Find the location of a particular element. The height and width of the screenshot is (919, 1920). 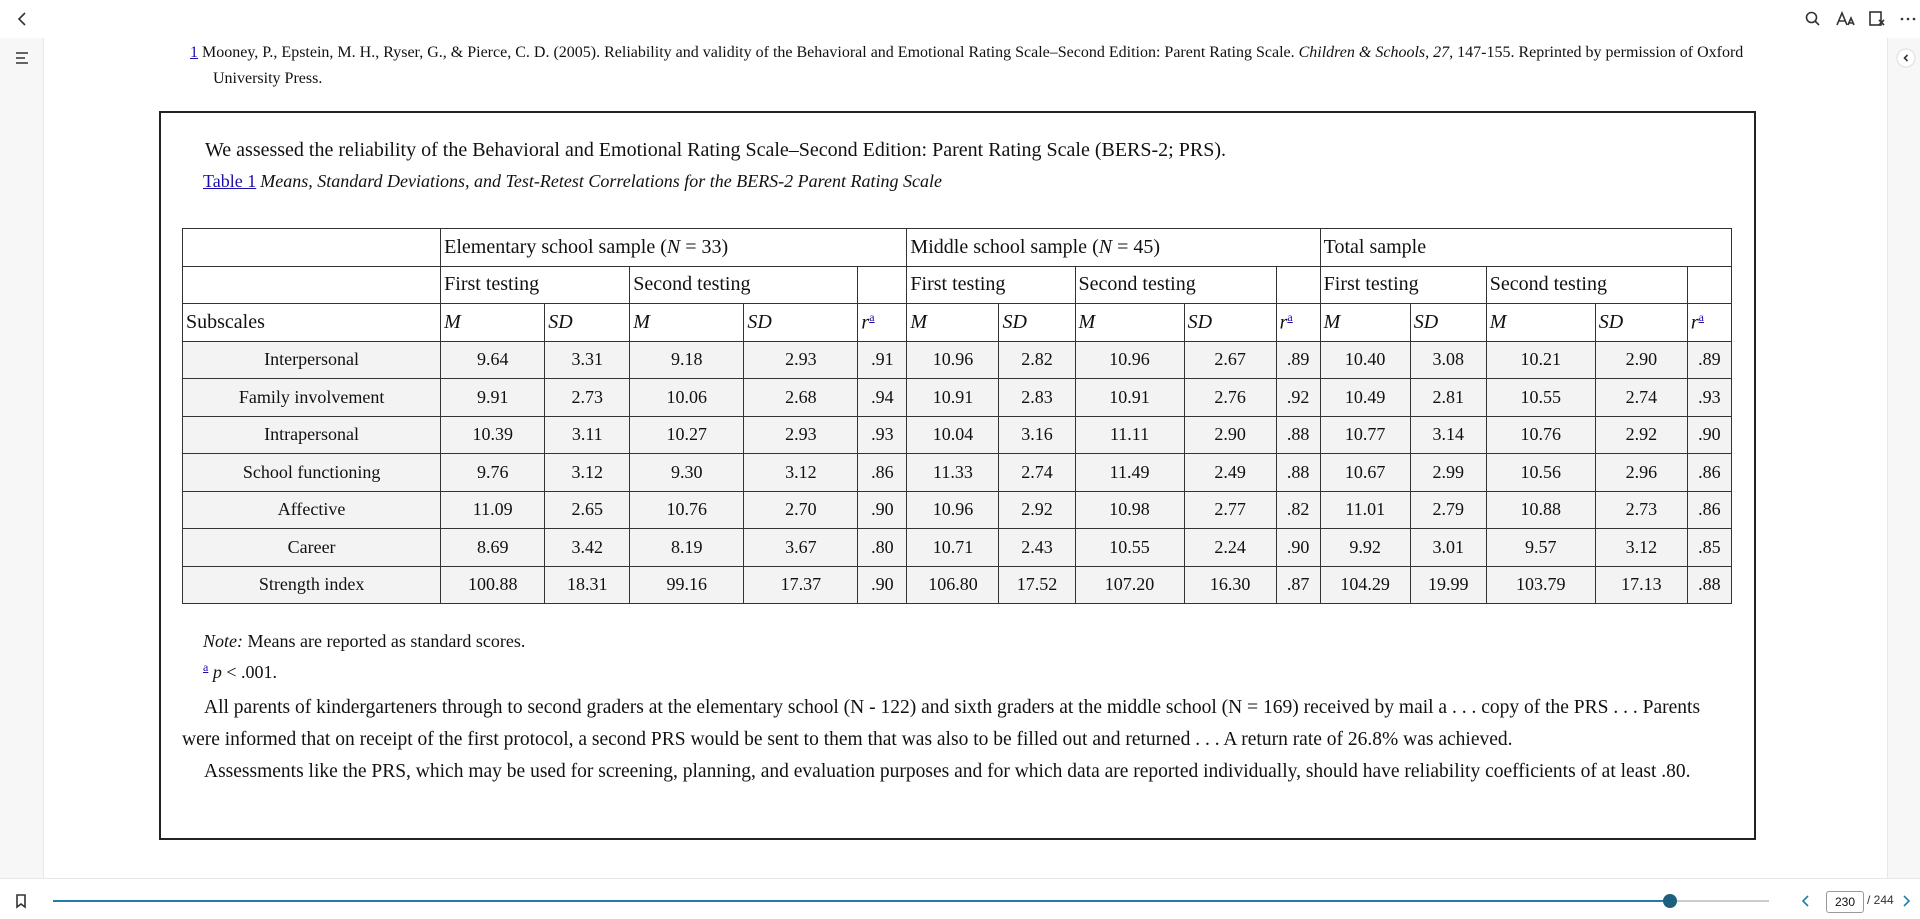

stub-header: Subscales is located at coordinates (311, 322).